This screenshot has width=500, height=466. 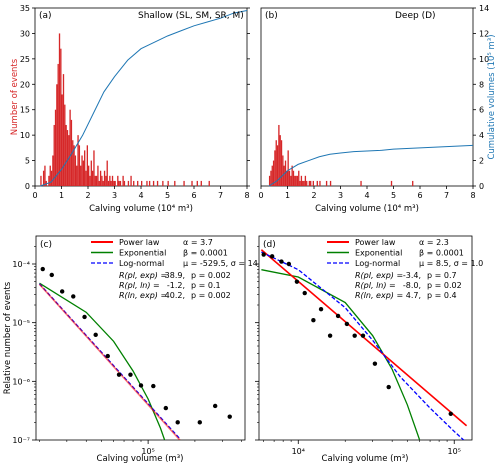 What do you see at coordinates (484, 8) in the screenshot?
I see `right-y-tick-label: 14` at bounding box center [484, 8].